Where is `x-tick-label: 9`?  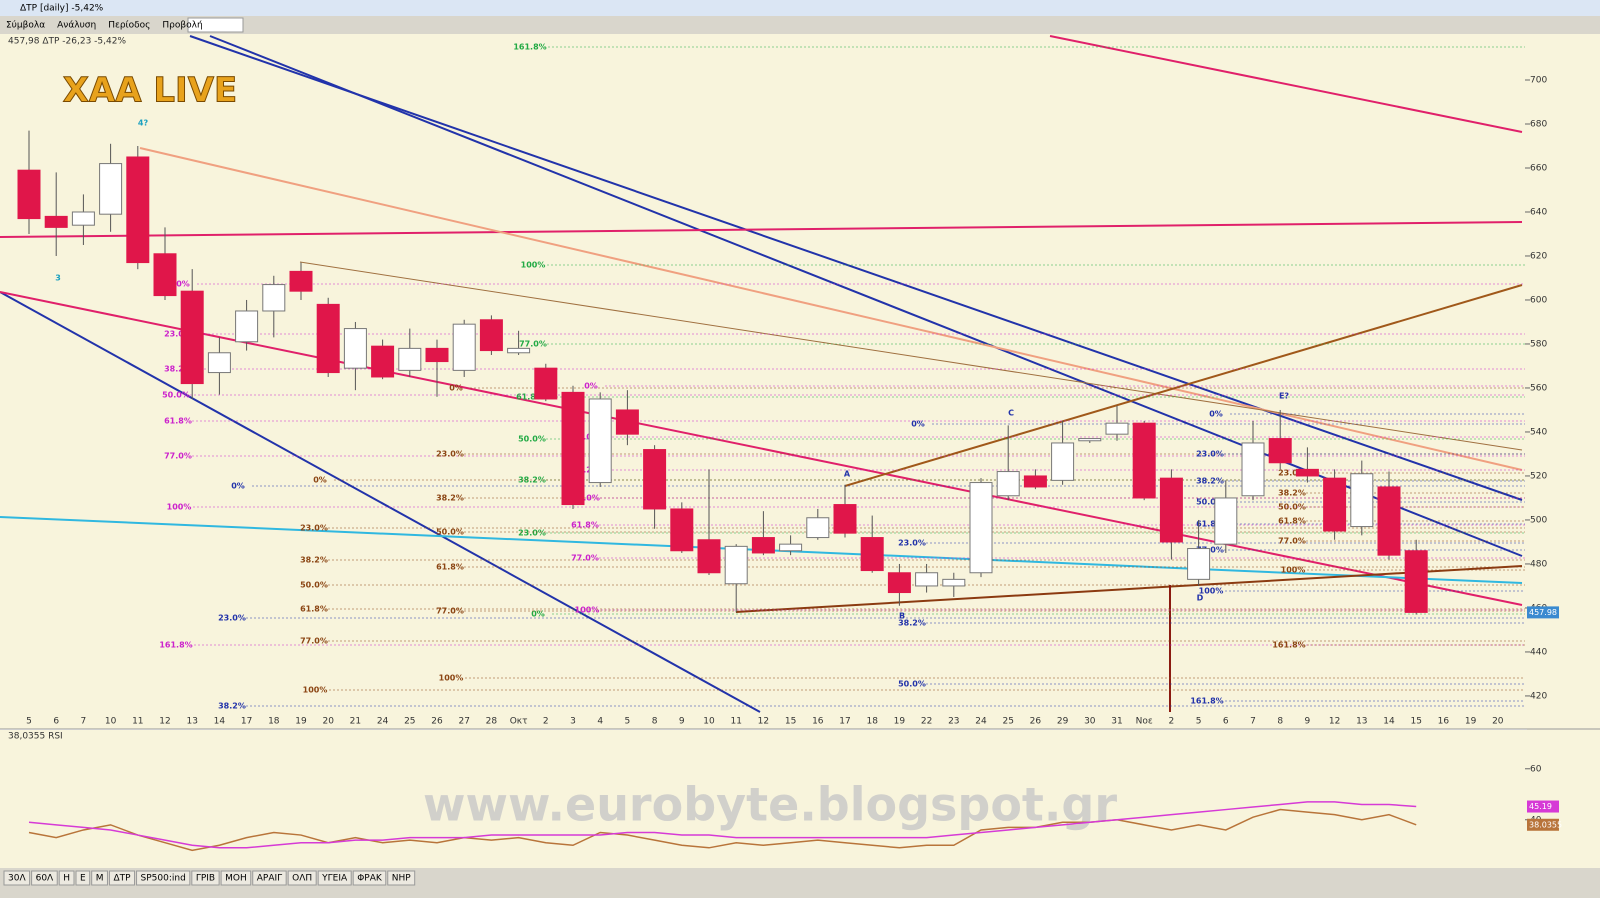
x-tick-label: 9 is located at coordinates (682, 722).